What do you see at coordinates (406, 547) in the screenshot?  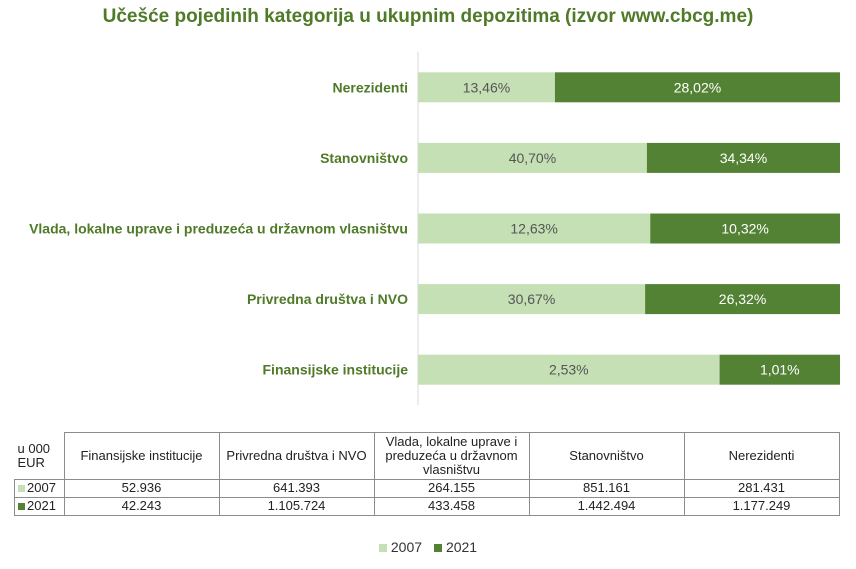 I see `legend-label: 2007` at bounding box center [406, 547].